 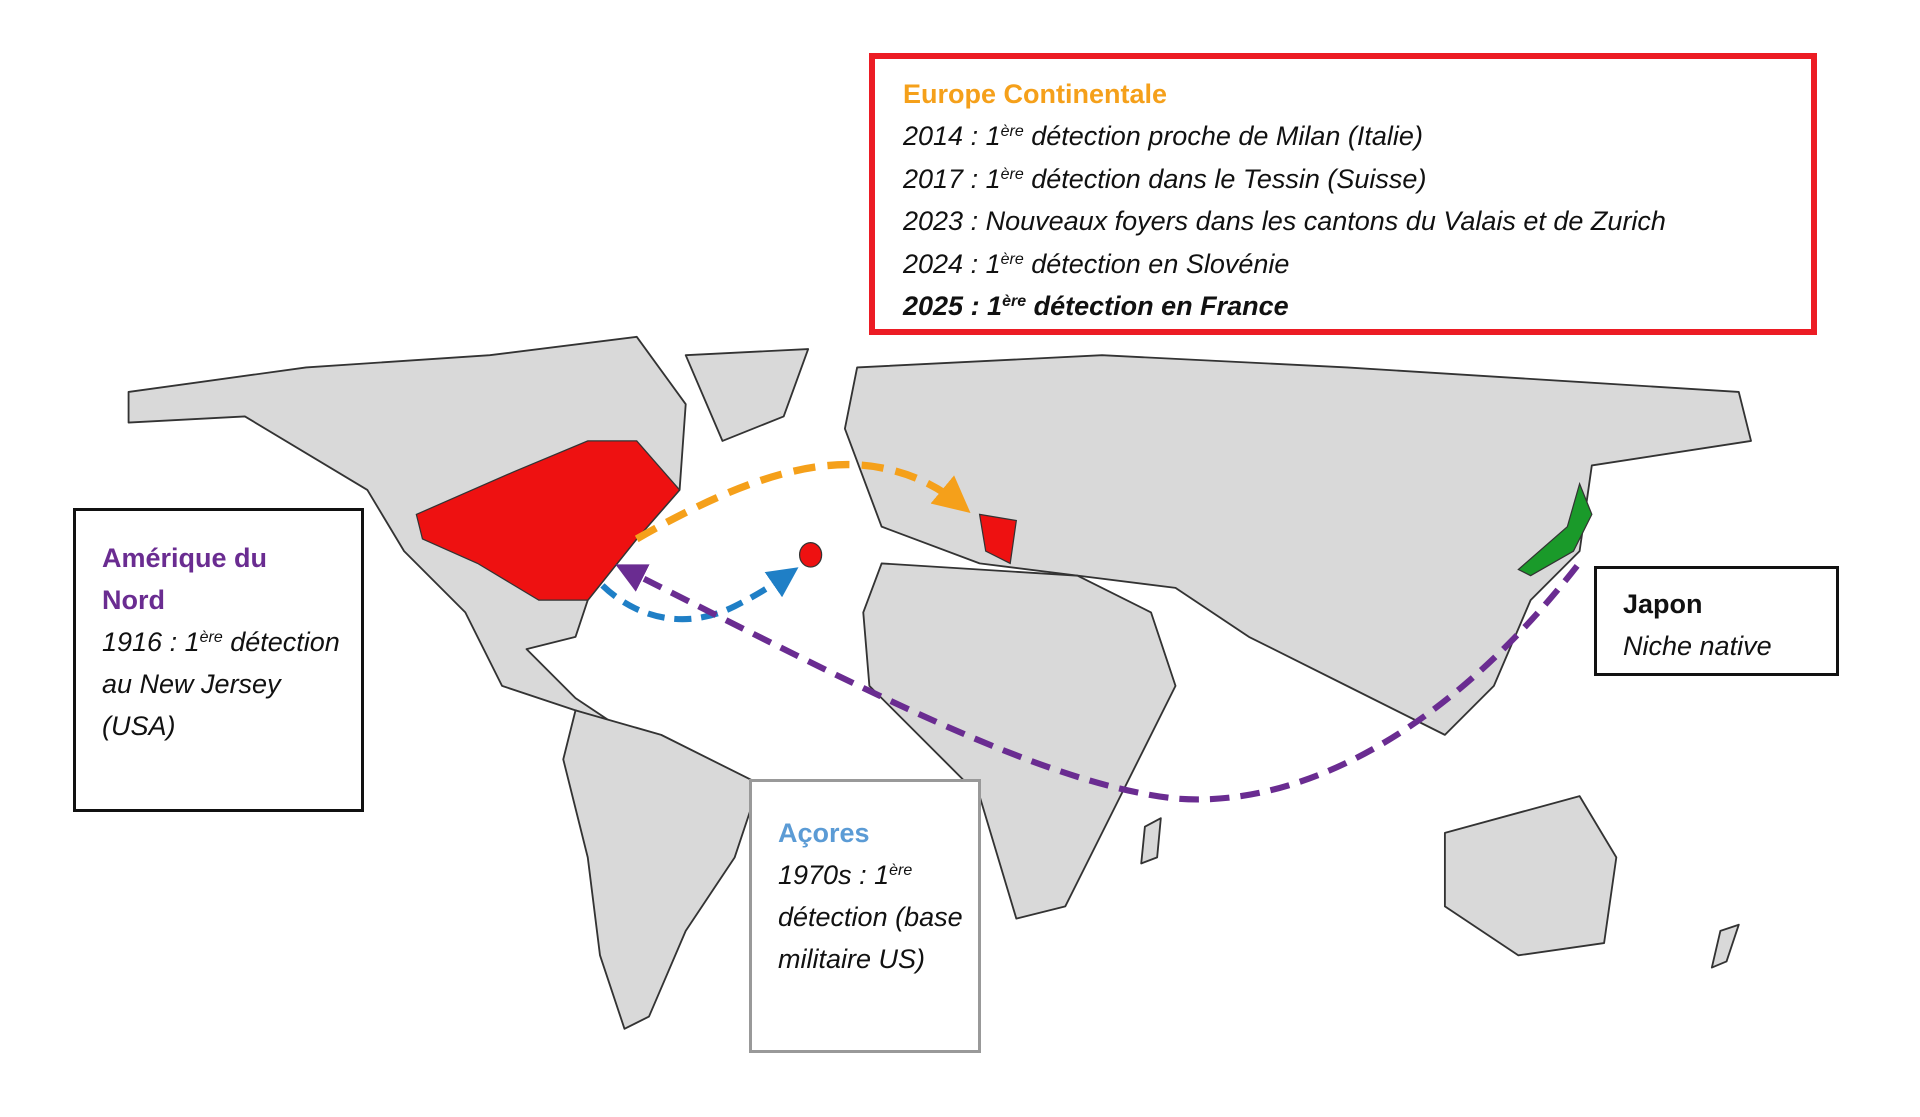 I want to click on africa, so click(x=1019, y=741).